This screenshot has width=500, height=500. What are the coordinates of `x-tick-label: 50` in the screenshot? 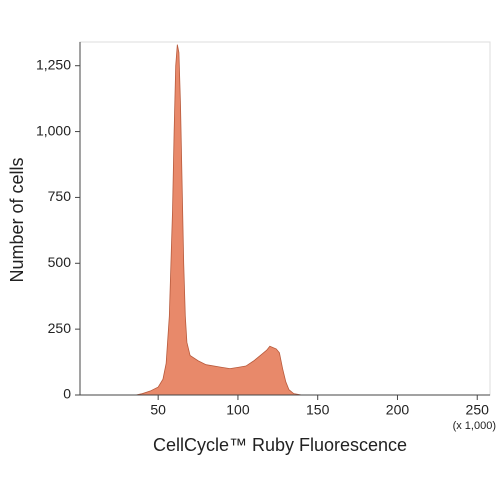 It's located at (158, 410).